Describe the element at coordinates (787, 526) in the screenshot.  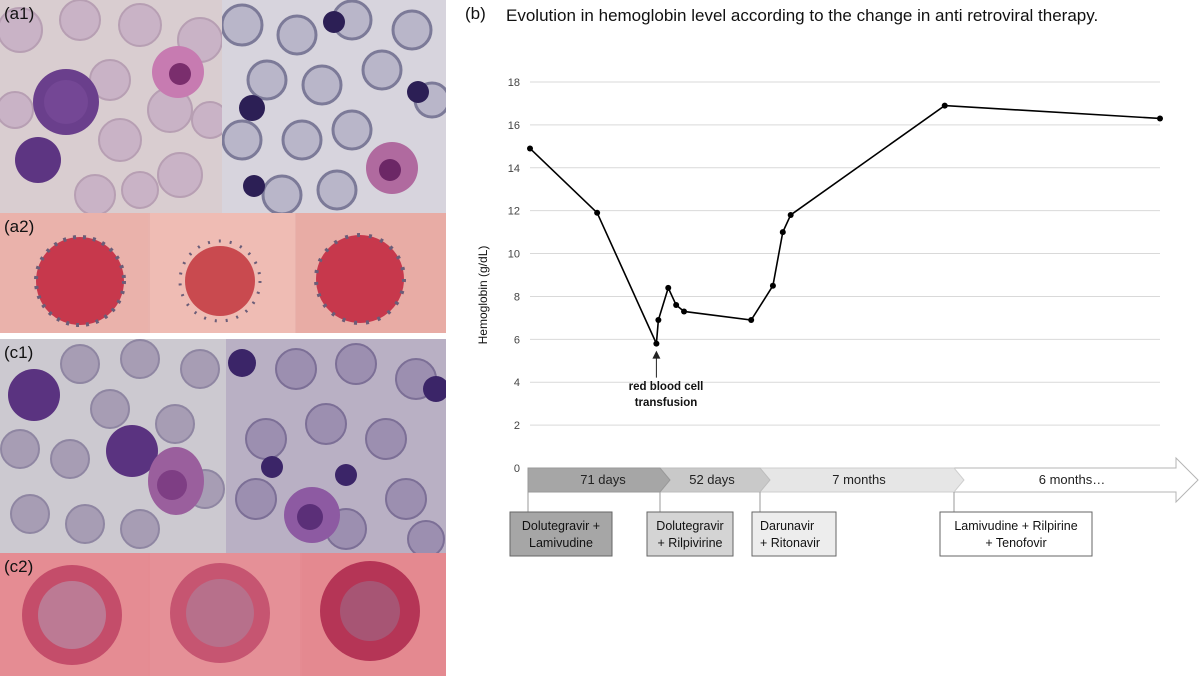
I see `regimen-3-line1: Darunavir` at that location.